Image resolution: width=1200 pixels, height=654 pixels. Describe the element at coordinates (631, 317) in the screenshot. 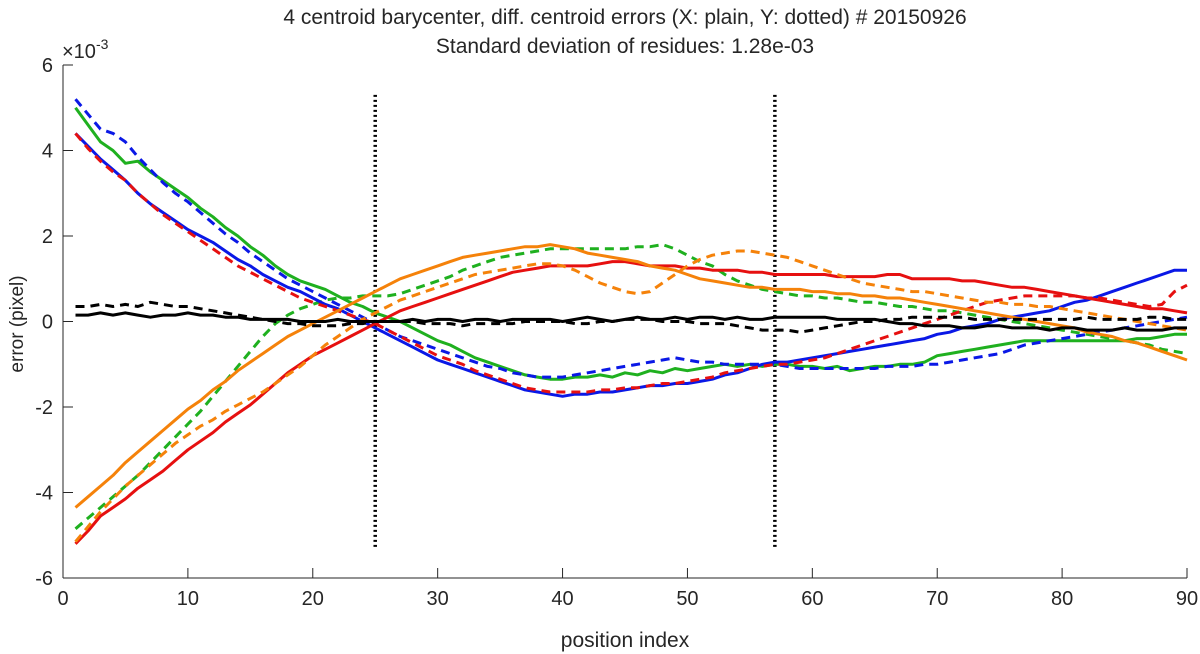

I see `series-line-black-y` at that location.